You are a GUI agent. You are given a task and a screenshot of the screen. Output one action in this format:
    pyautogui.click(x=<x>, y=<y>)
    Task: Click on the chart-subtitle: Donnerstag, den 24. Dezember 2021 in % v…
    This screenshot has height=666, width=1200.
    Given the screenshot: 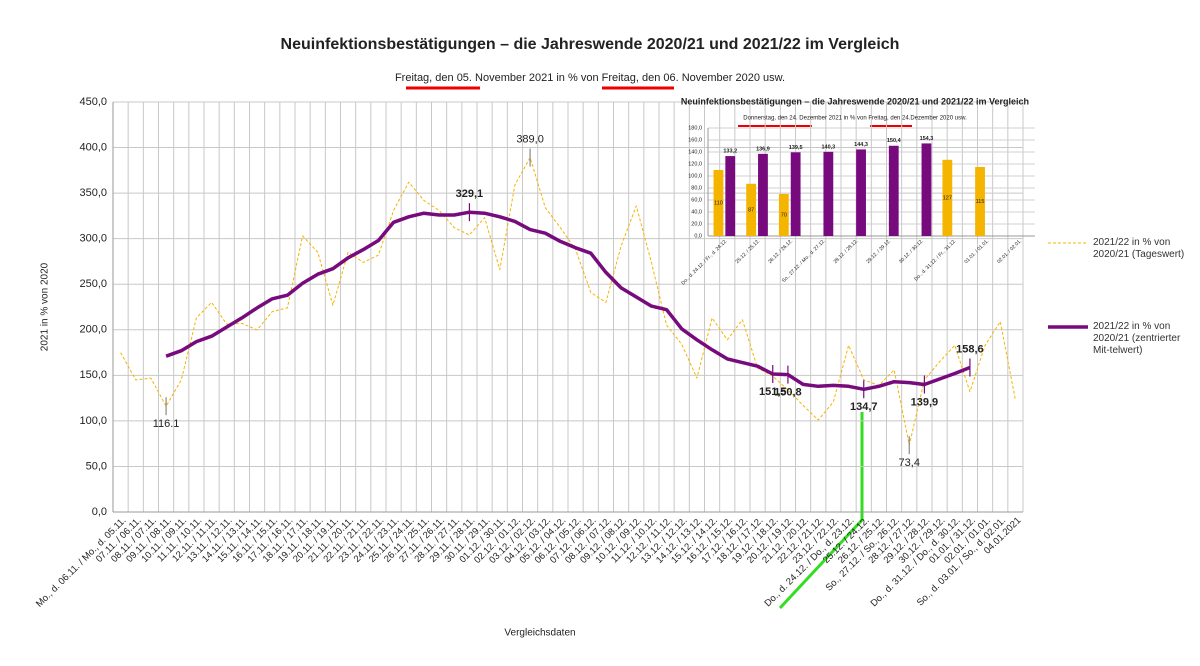 What is the action you would take?
    pyautogui.click(x=855, y=119)
    